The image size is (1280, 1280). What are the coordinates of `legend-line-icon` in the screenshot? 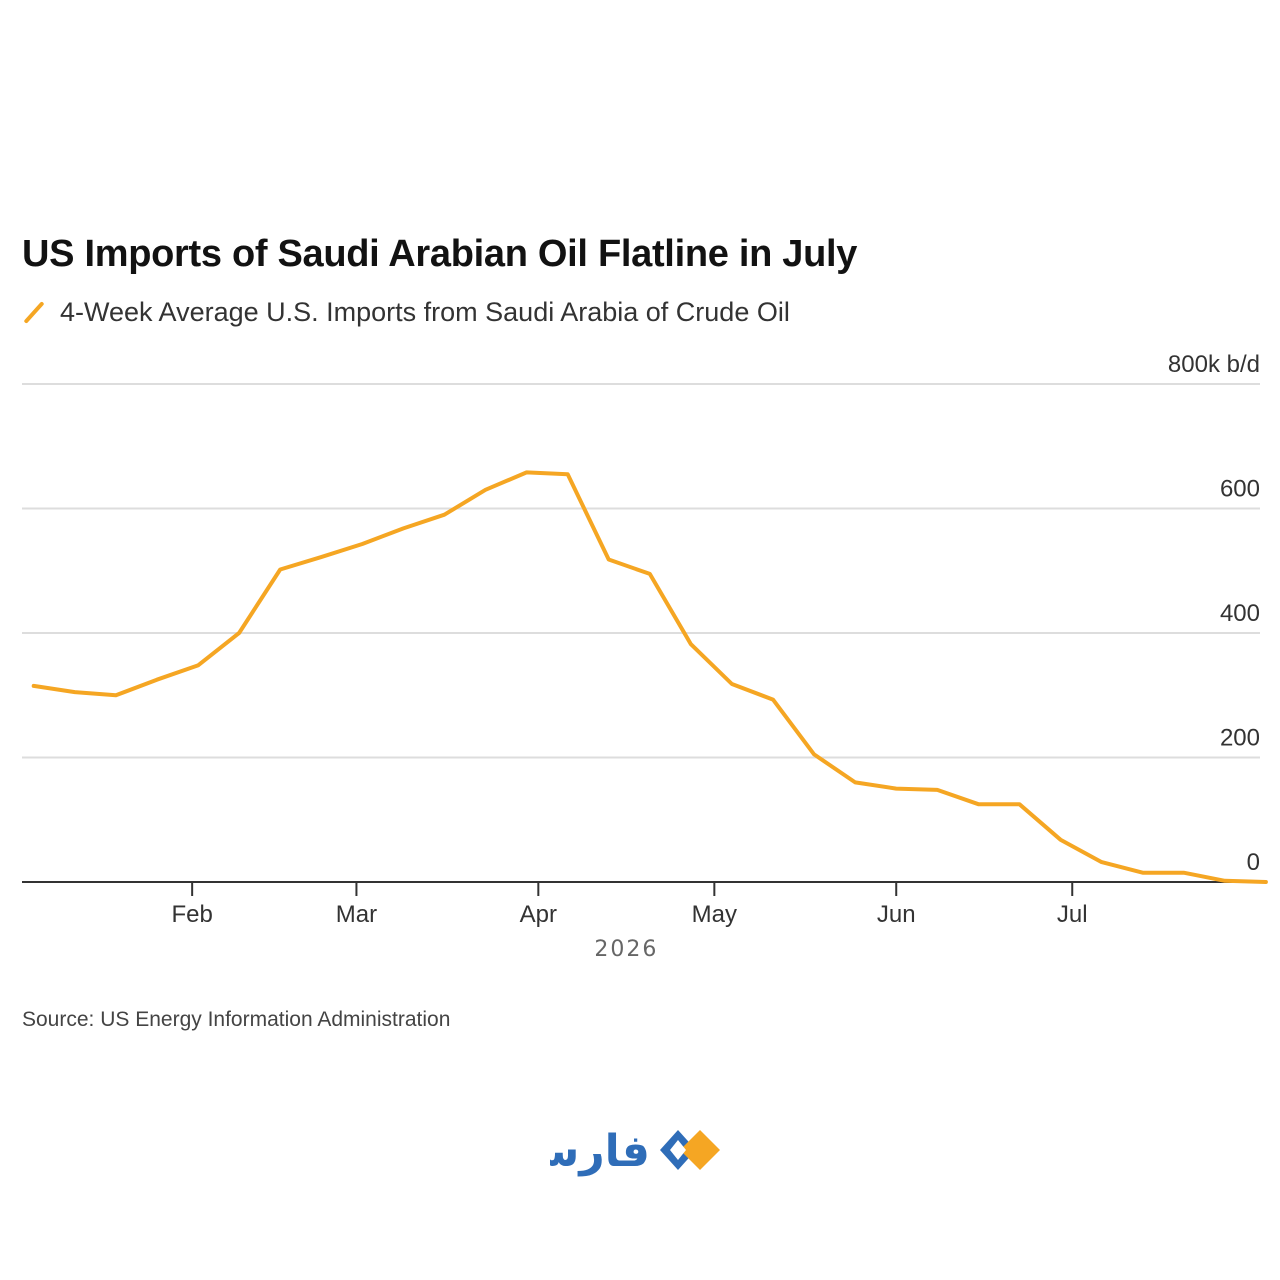 It's located at (34, 312).